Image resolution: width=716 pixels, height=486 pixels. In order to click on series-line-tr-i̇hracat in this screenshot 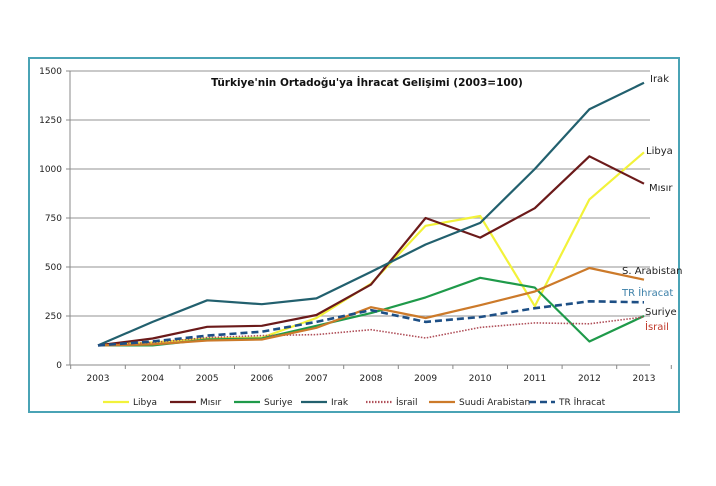, I will do `click(371, 323)`.